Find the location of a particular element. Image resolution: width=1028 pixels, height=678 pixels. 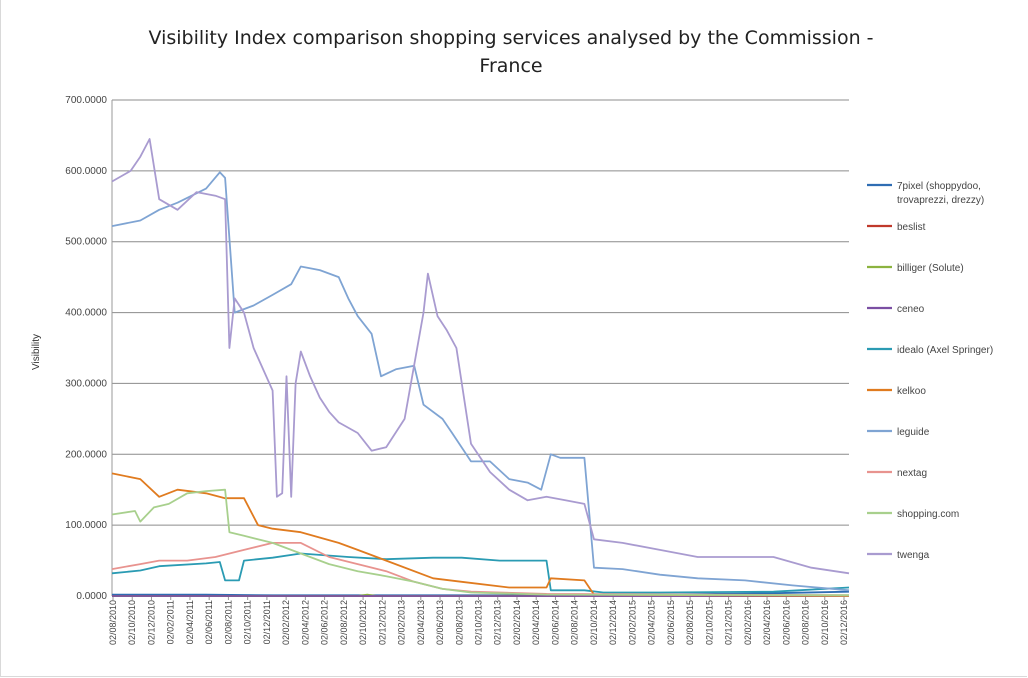

x-tick-label: 02/12/2015 is located at coordinates (729, 622).